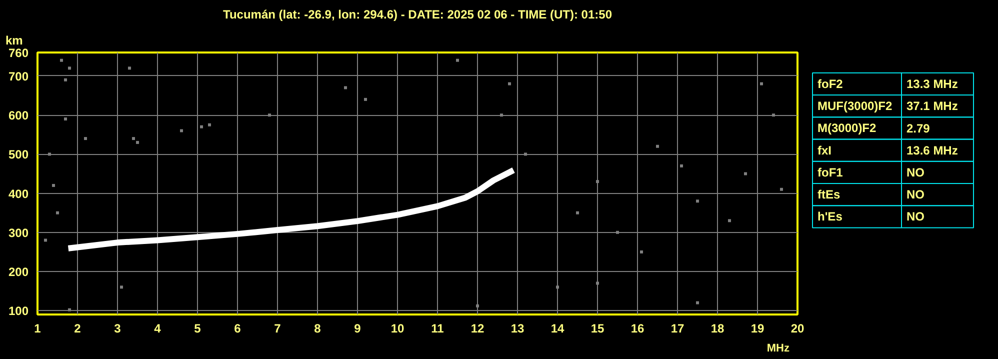 The image size is (998, 359). What do you see at coordinates (847, 128) in the screenshot?
I see `category-label: M(3000)F2` at bounding box center [847, 128].